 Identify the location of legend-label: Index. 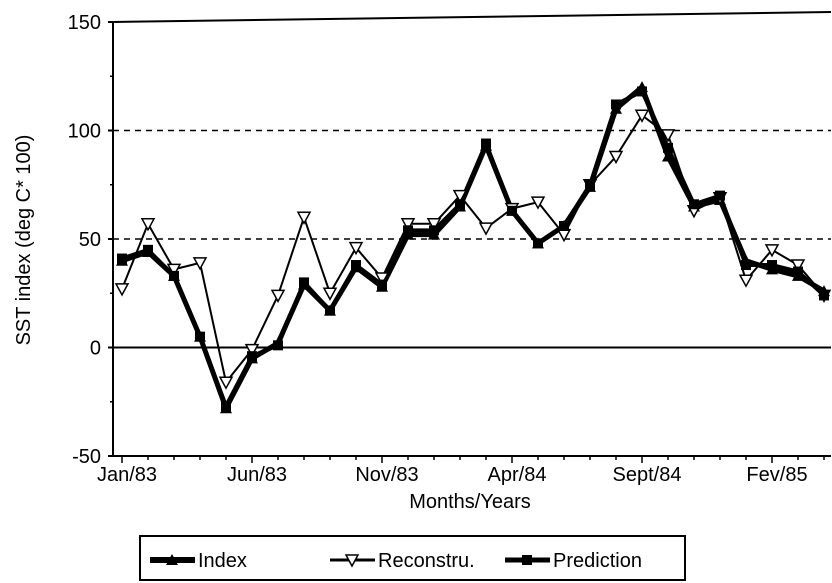
(222, 561).